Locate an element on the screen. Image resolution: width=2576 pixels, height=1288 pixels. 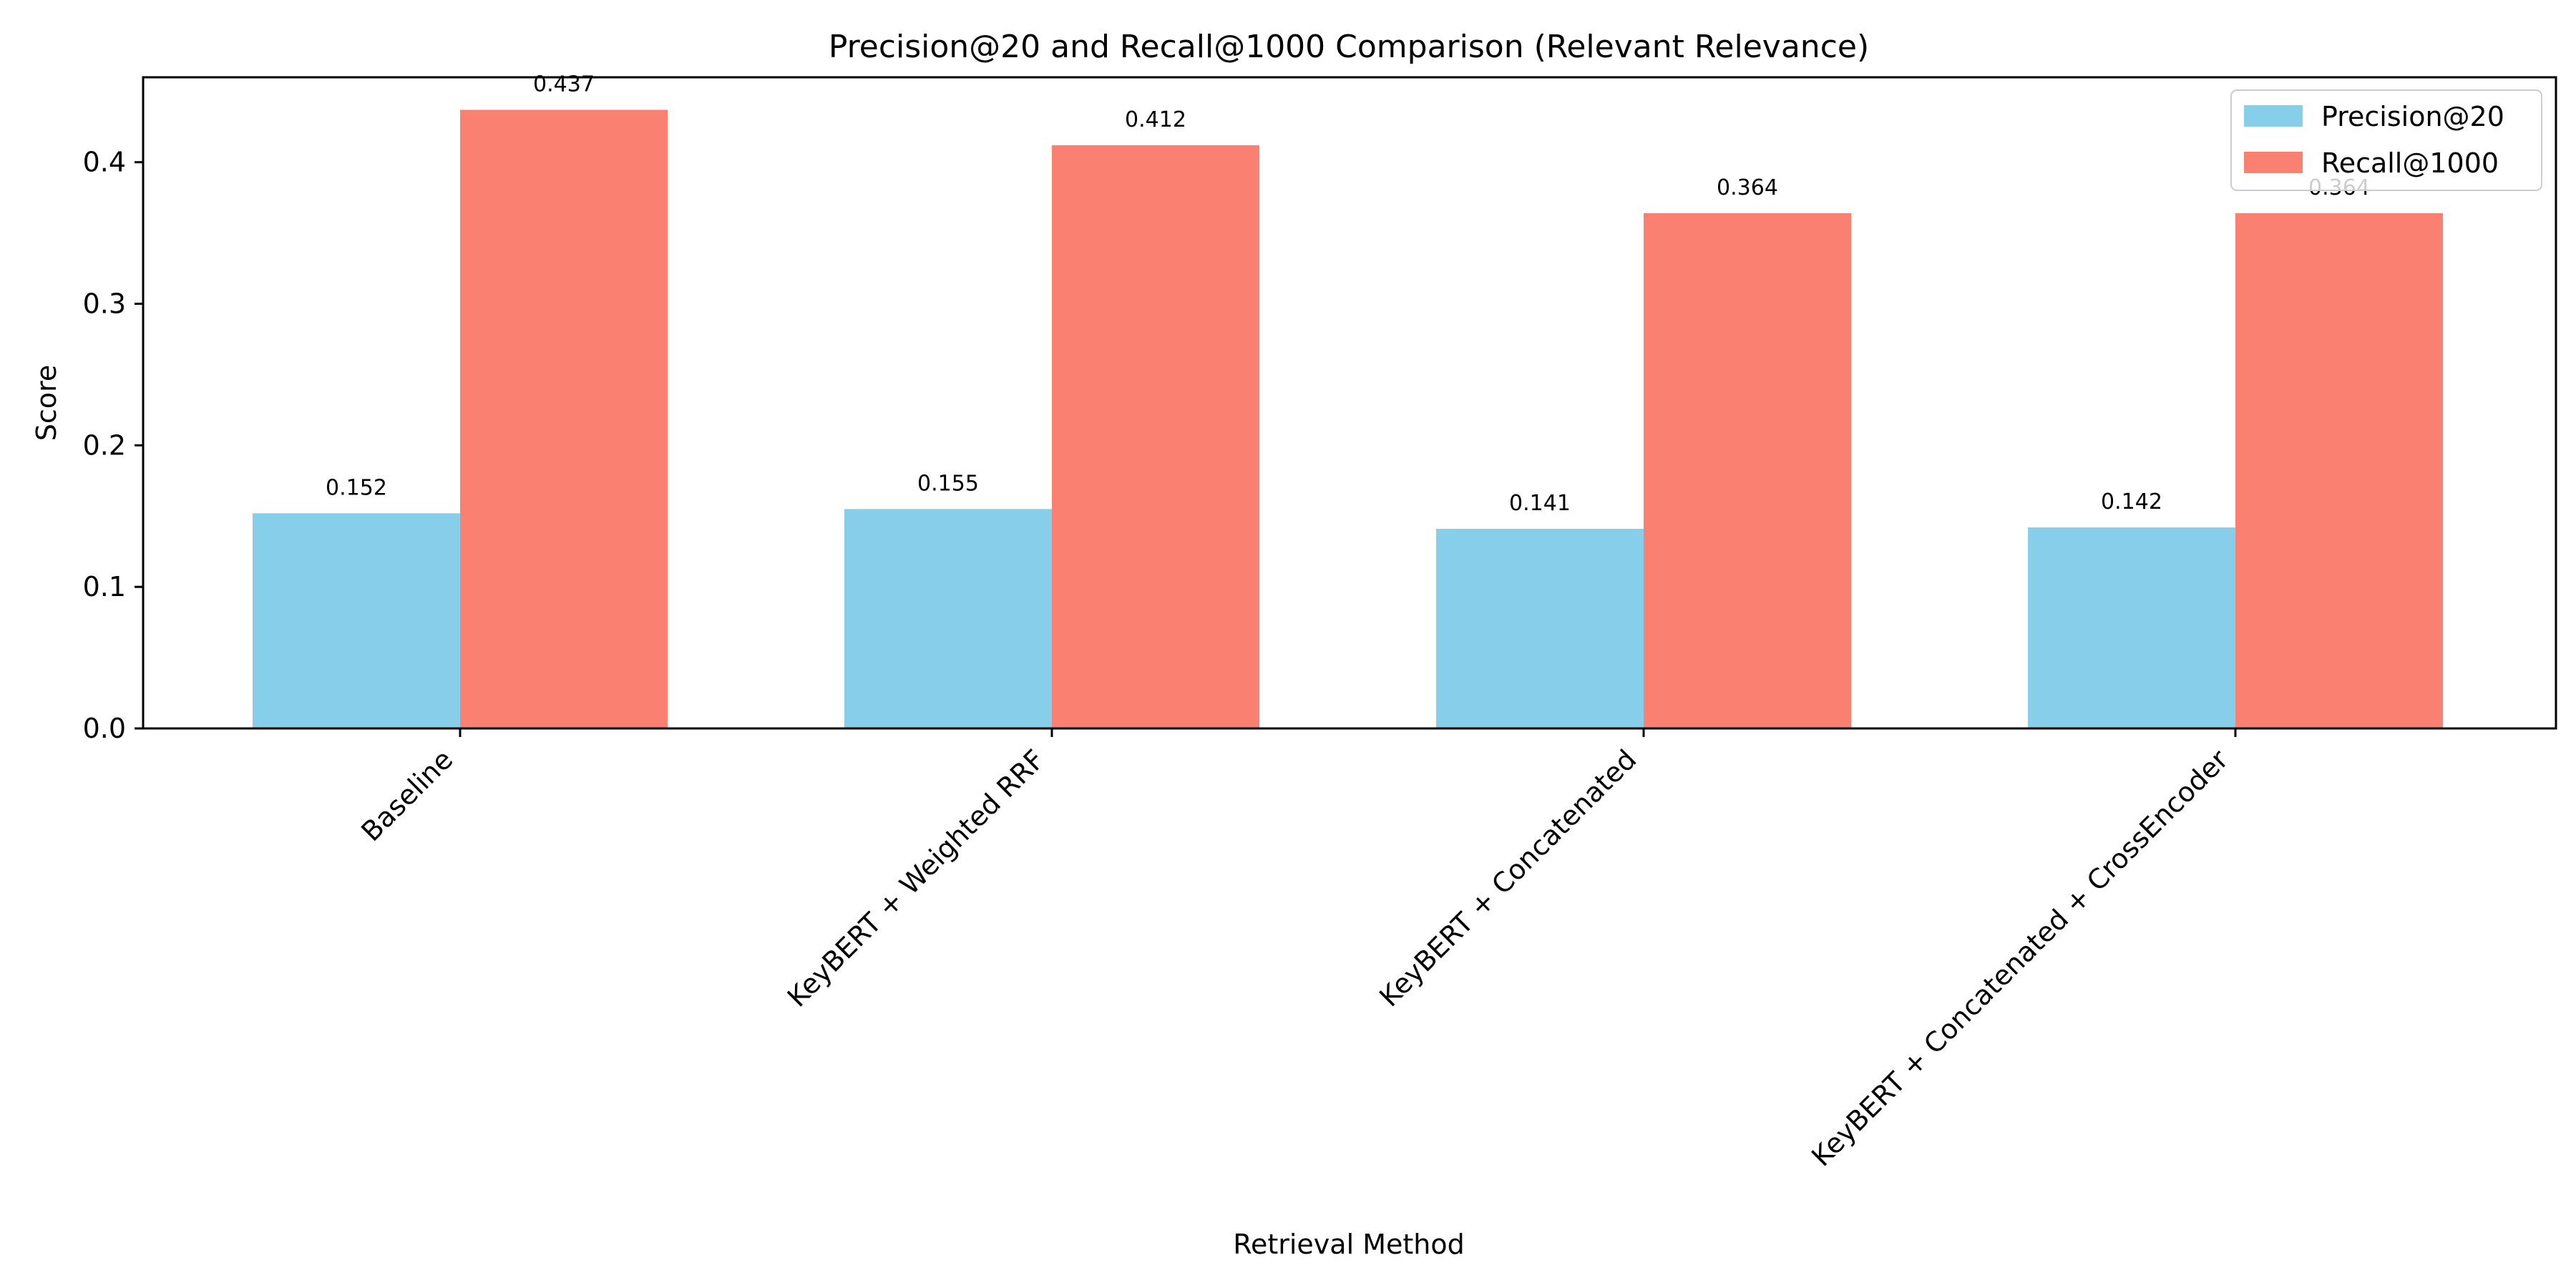
data-label-precision-2: 0.141 is located at coordinates (1540, 503).